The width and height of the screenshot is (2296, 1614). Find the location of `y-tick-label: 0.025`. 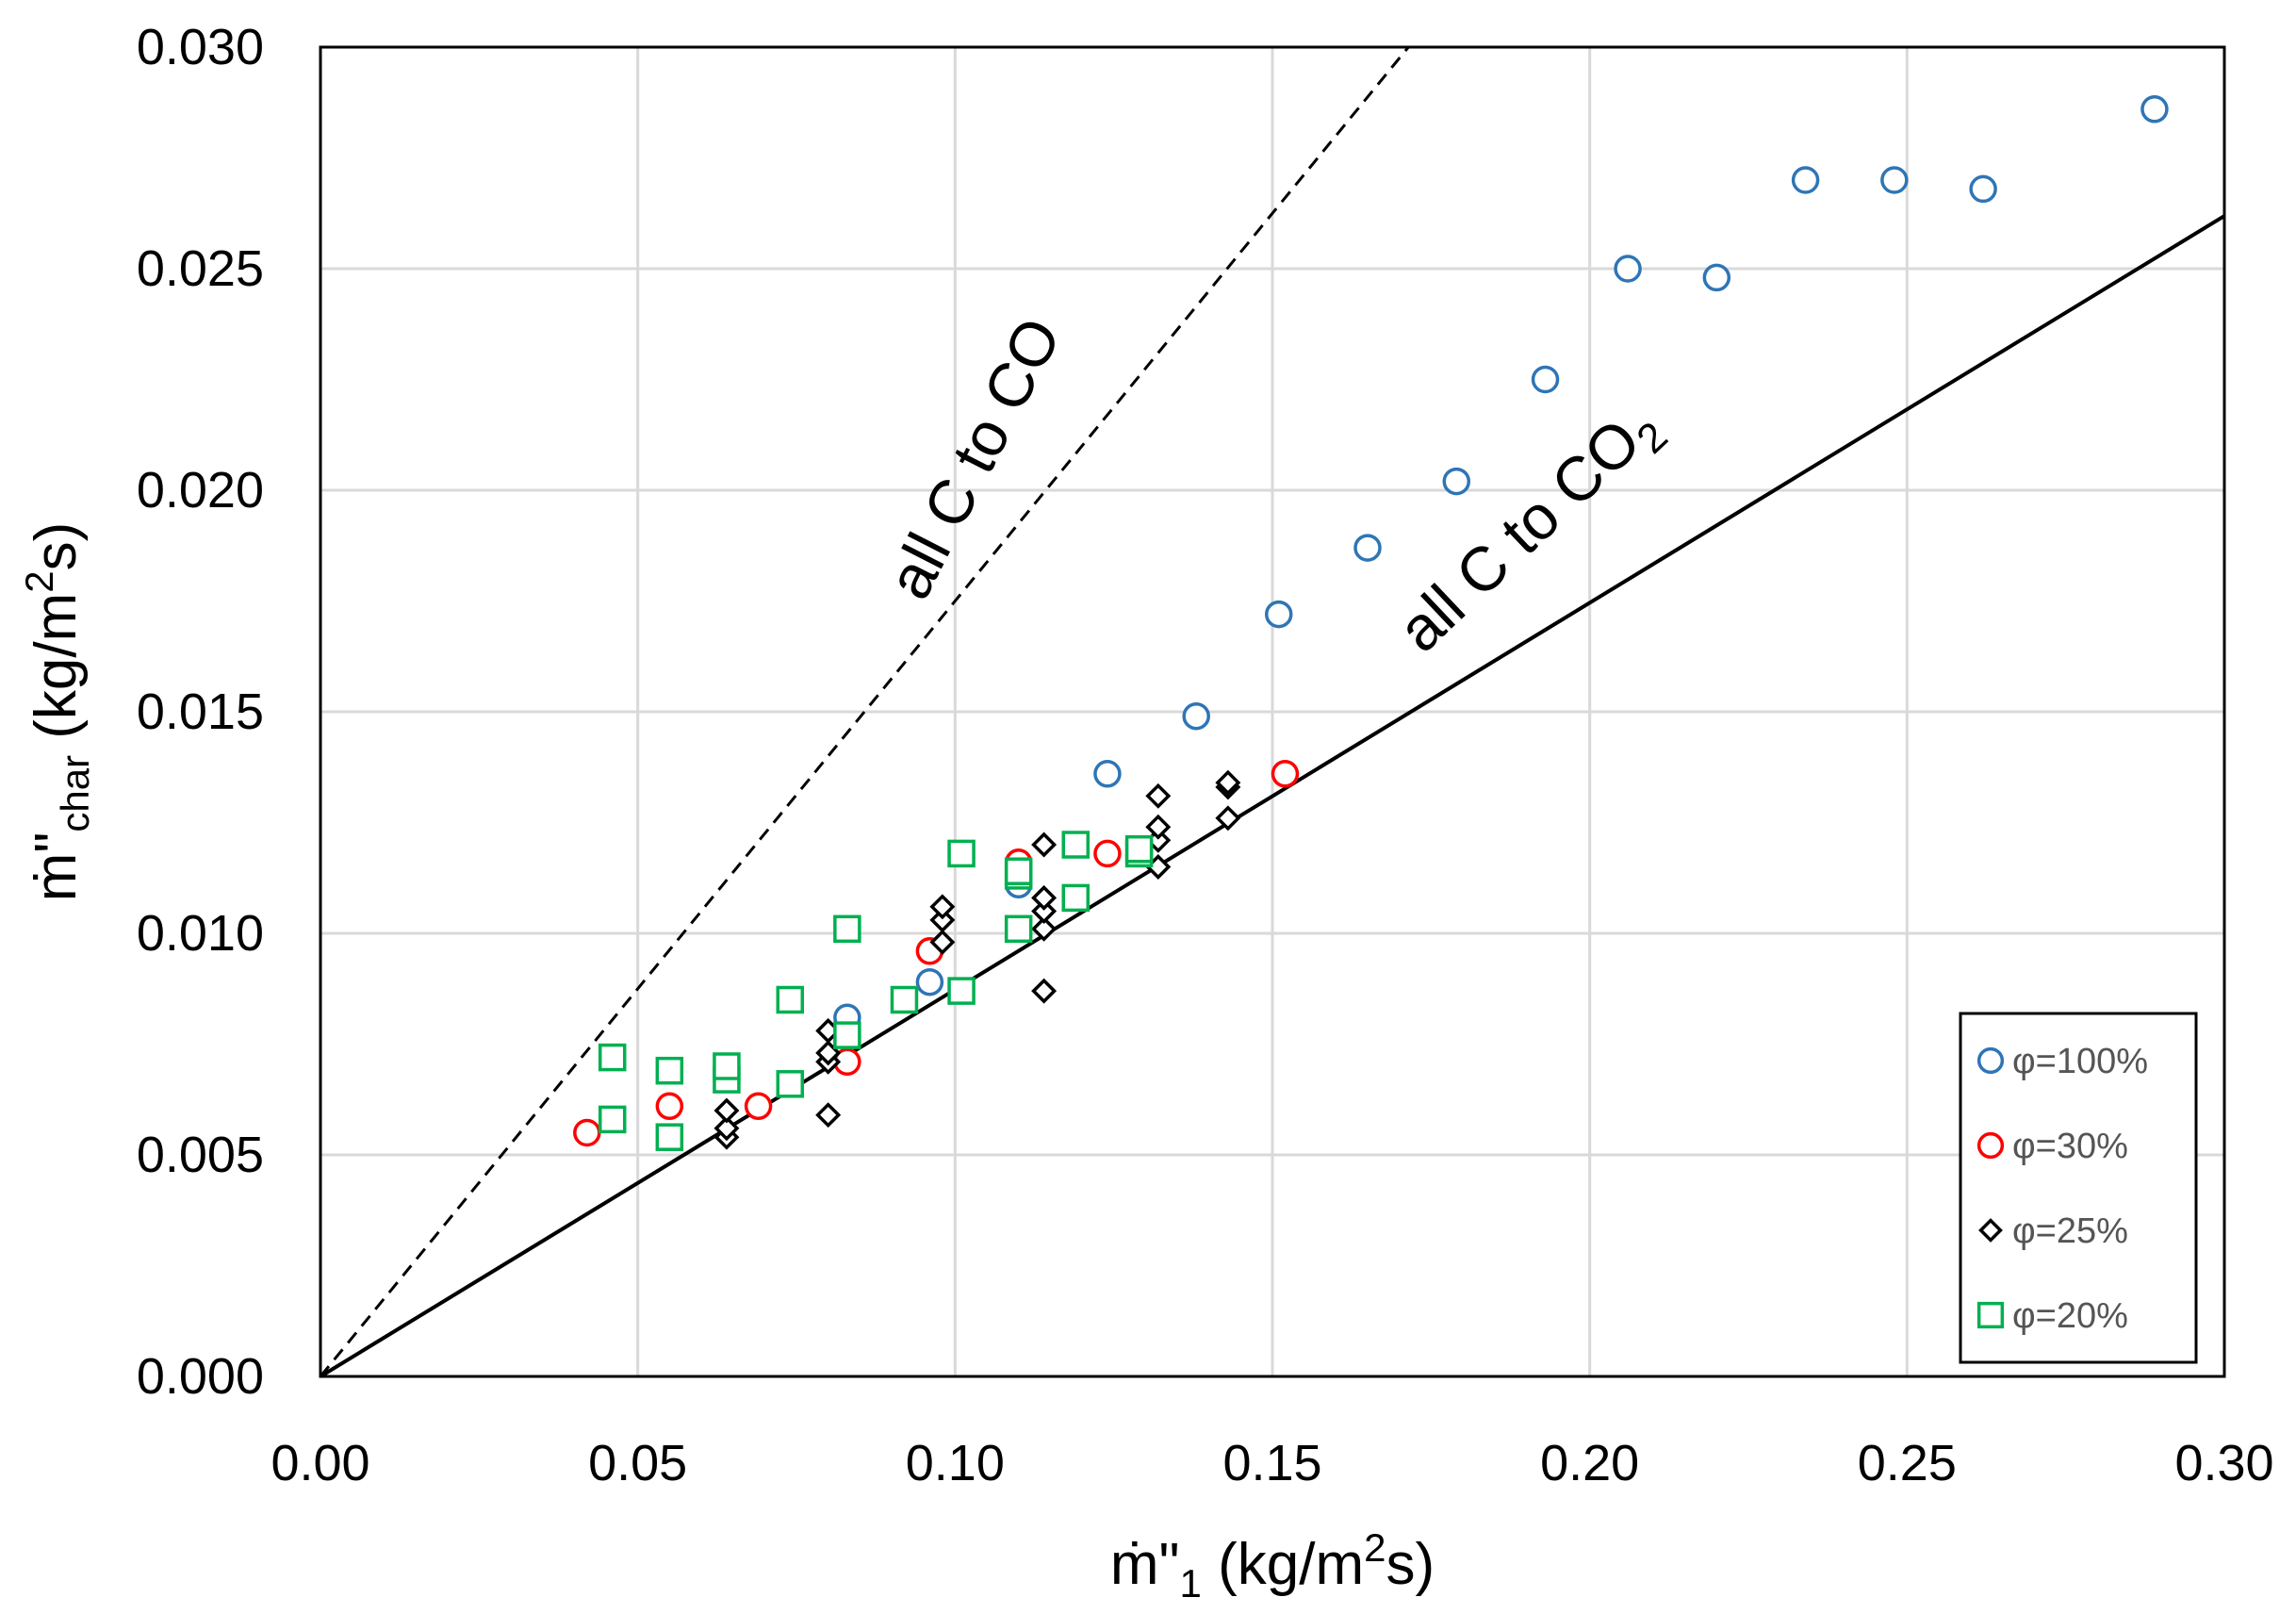

y-tick-label: 0.025 is located at coordinates (200, 268).